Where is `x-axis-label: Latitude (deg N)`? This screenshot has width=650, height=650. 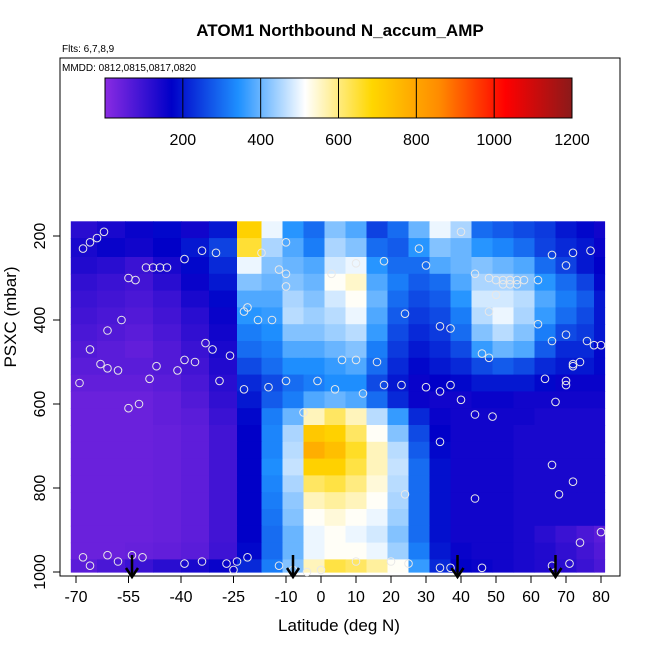 x-axis-label: Latitude (deg N) is located at coordinates (339, 625).